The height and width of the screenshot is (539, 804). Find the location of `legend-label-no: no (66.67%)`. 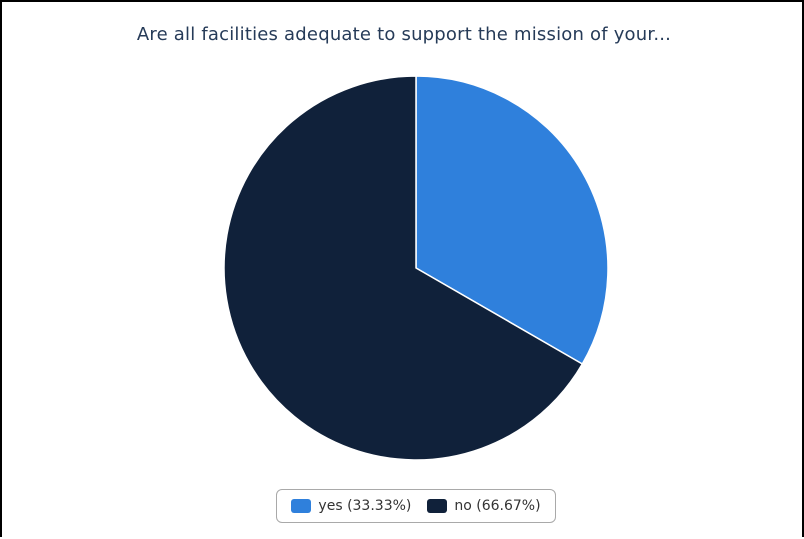

legend-label-no: no (66.67%) is located at coordinates (497, 506).